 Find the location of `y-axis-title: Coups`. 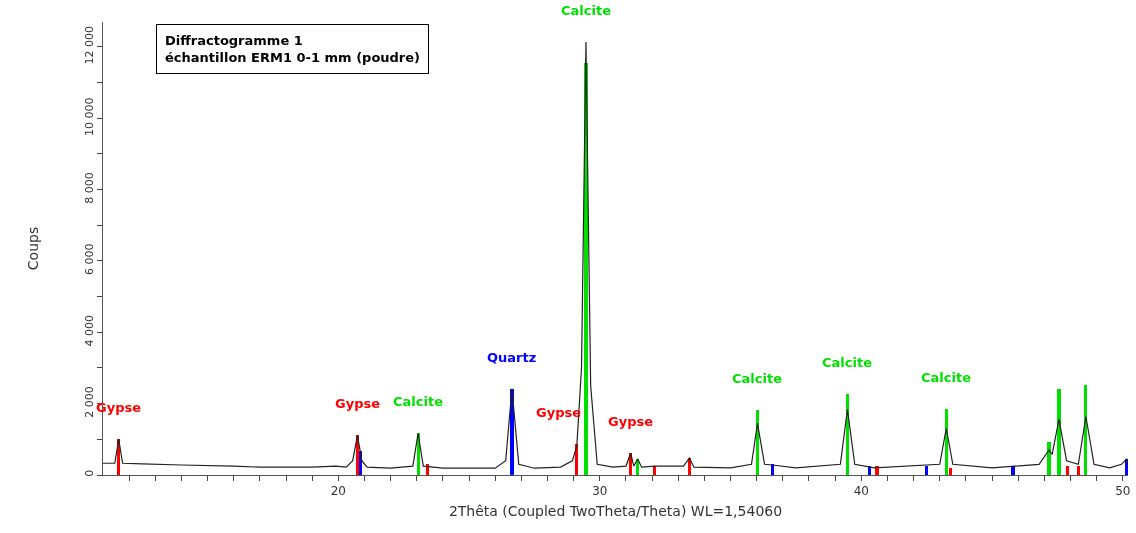

y-axis-title: Coups is located at coordinates (33, 248).